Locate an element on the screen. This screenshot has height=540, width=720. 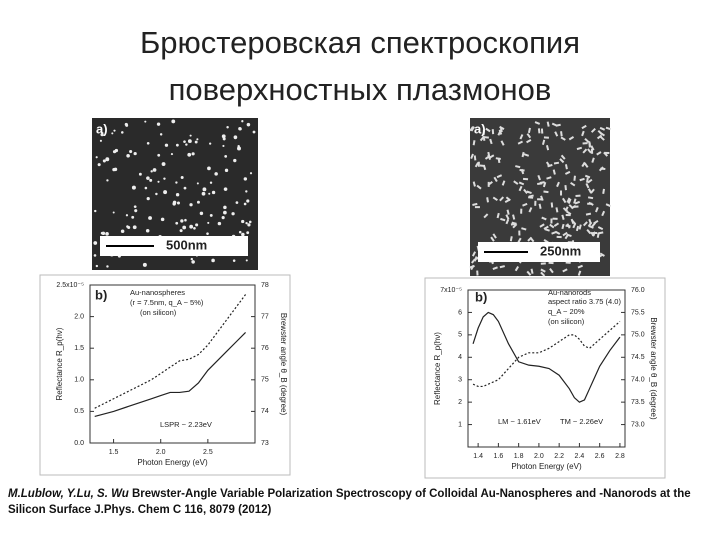
y-tick-label: 2 is located at coordinates (460, 402).